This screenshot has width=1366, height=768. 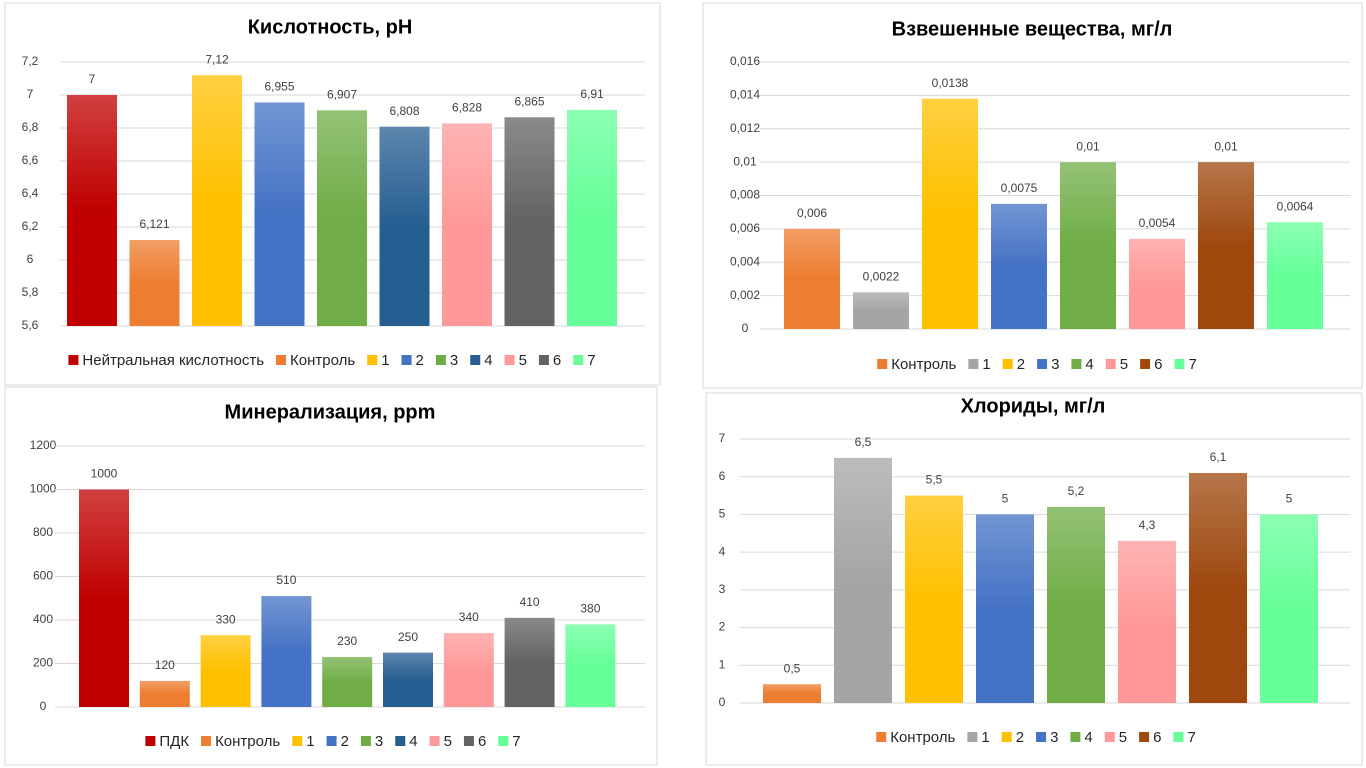 What do you see at coordinates (286, 580) in the screenshot?
I see `data-label: 510` at bounding box center [286, 580].